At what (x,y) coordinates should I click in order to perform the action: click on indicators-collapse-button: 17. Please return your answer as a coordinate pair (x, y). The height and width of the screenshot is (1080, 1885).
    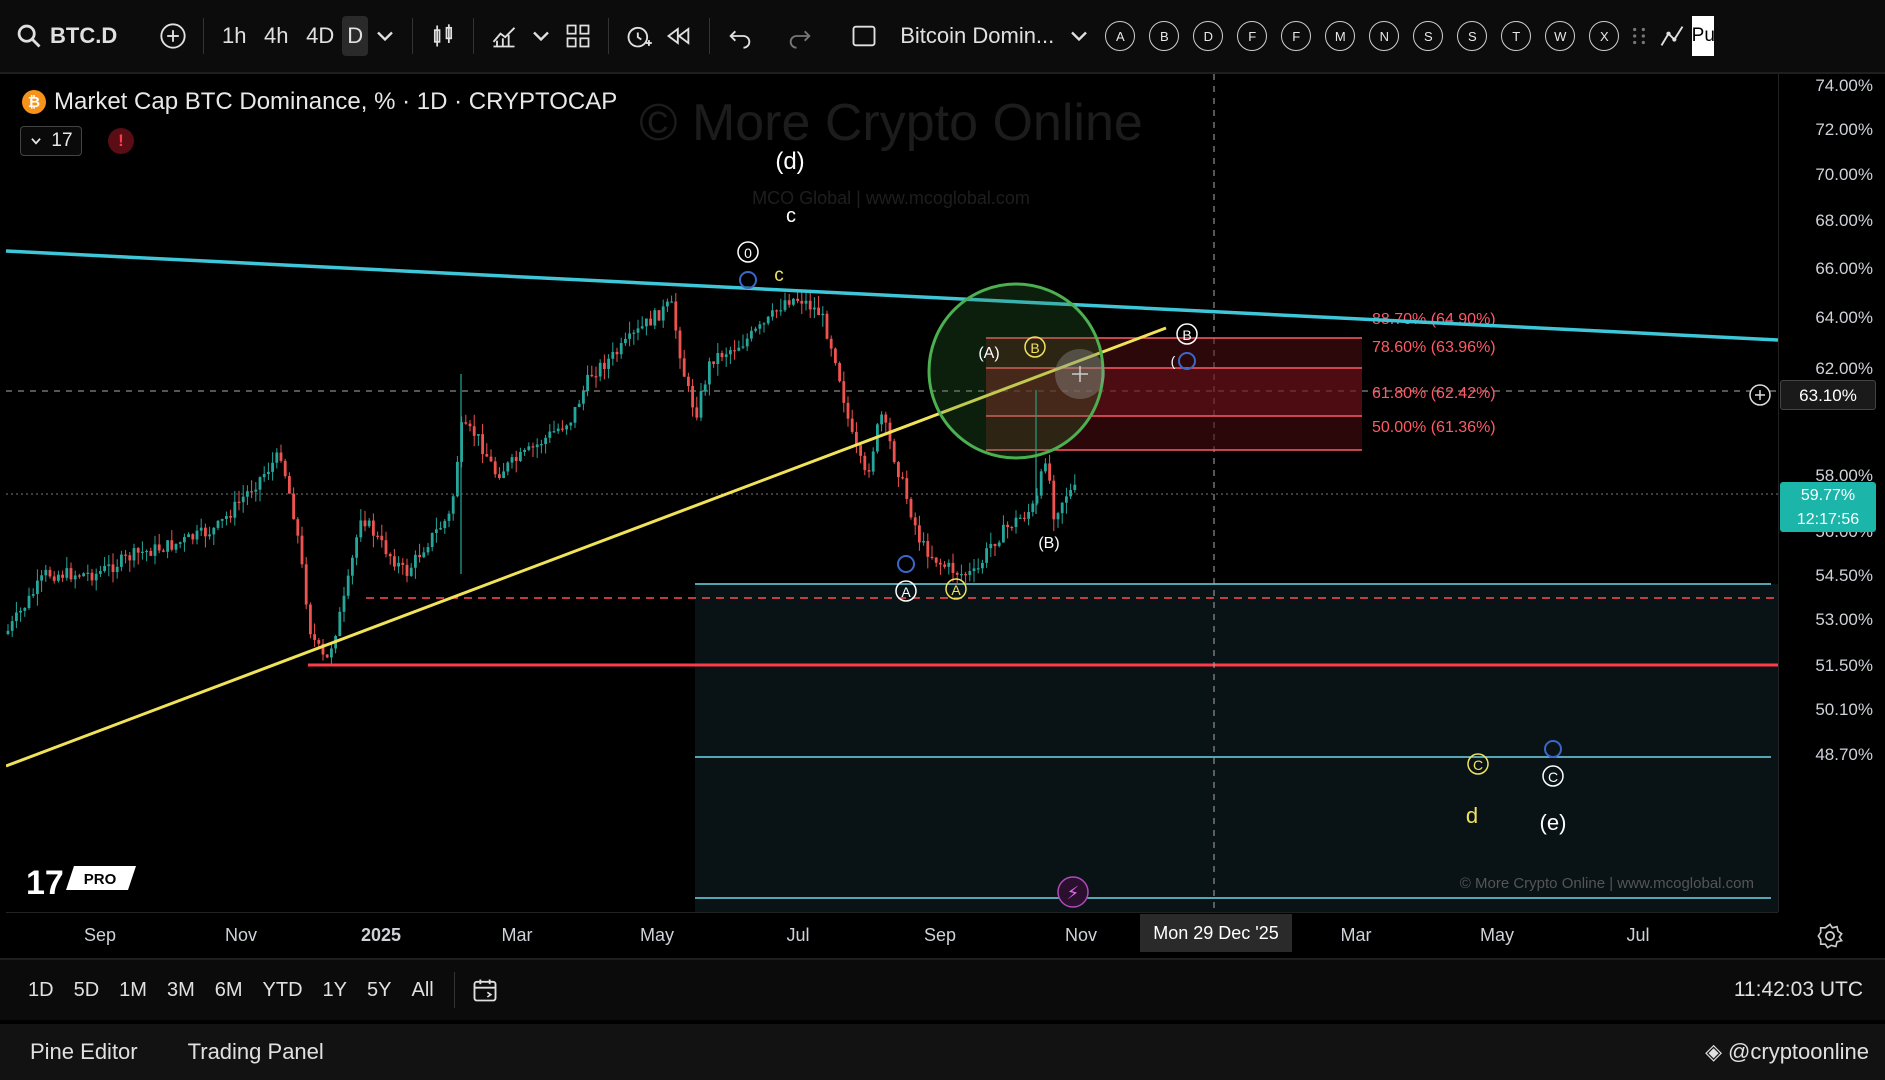
    Looking at the image, I should click on (51, 141).